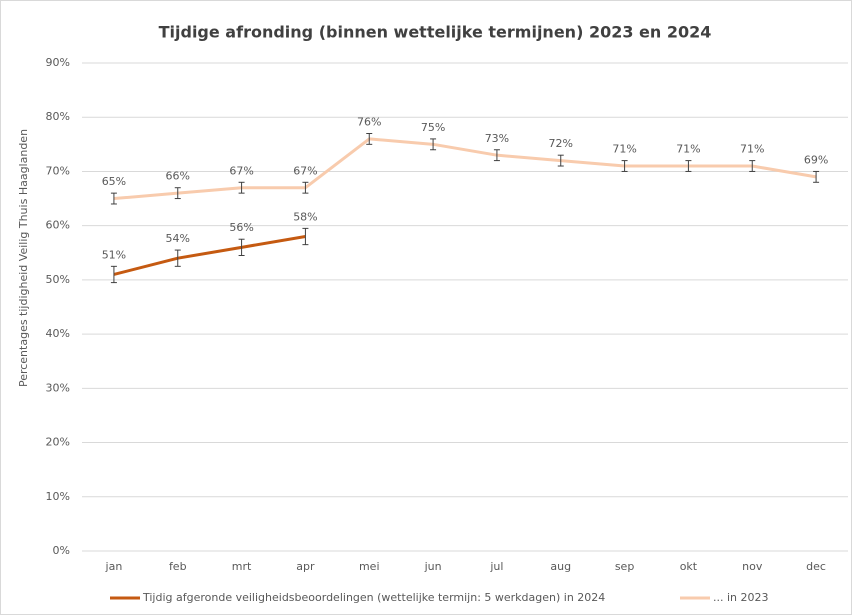 Image resolution: width=852 pixels, height=615 pixels. What do you see at coordinates (58, 442) in the screenshot?
I see `y-tick-label: 20%` at bounding box center [58, 442].